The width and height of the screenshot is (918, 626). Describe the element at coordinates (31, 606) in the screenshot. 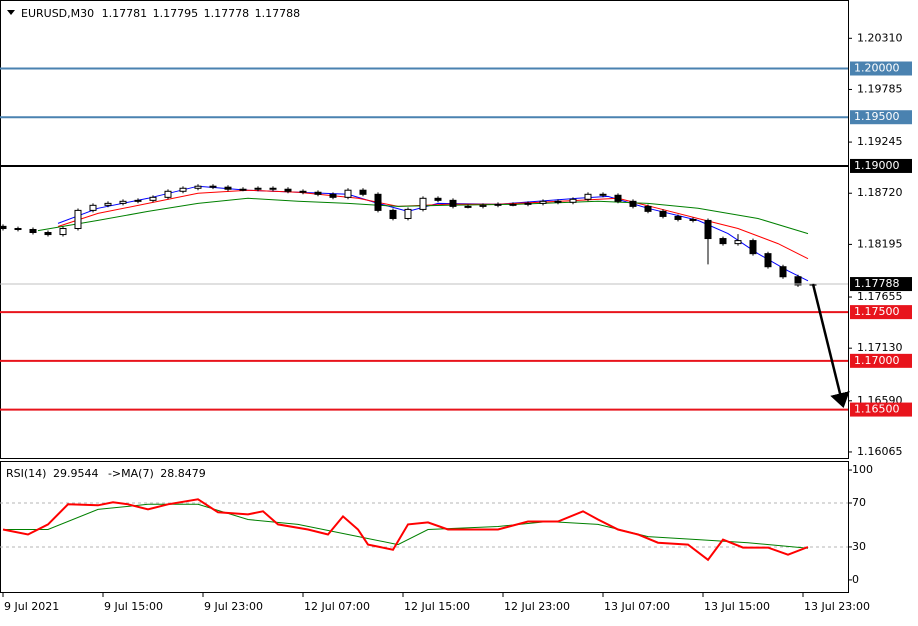

I see `x-tick-label: 9 Jul 2021` at that location.